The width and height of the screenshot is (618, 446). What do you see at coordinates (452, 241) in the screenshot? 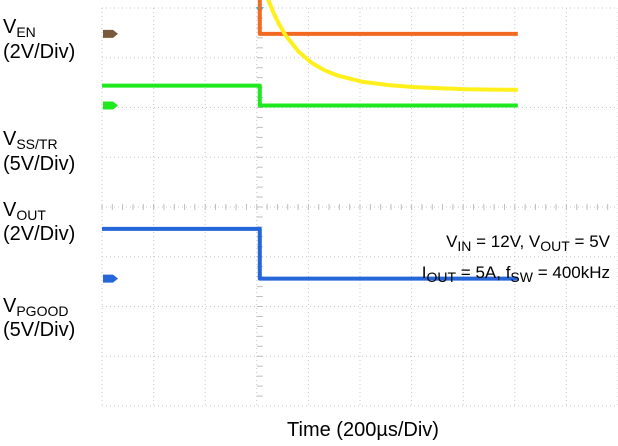
I see `condition-text: V` at bounding box center [452, 241].